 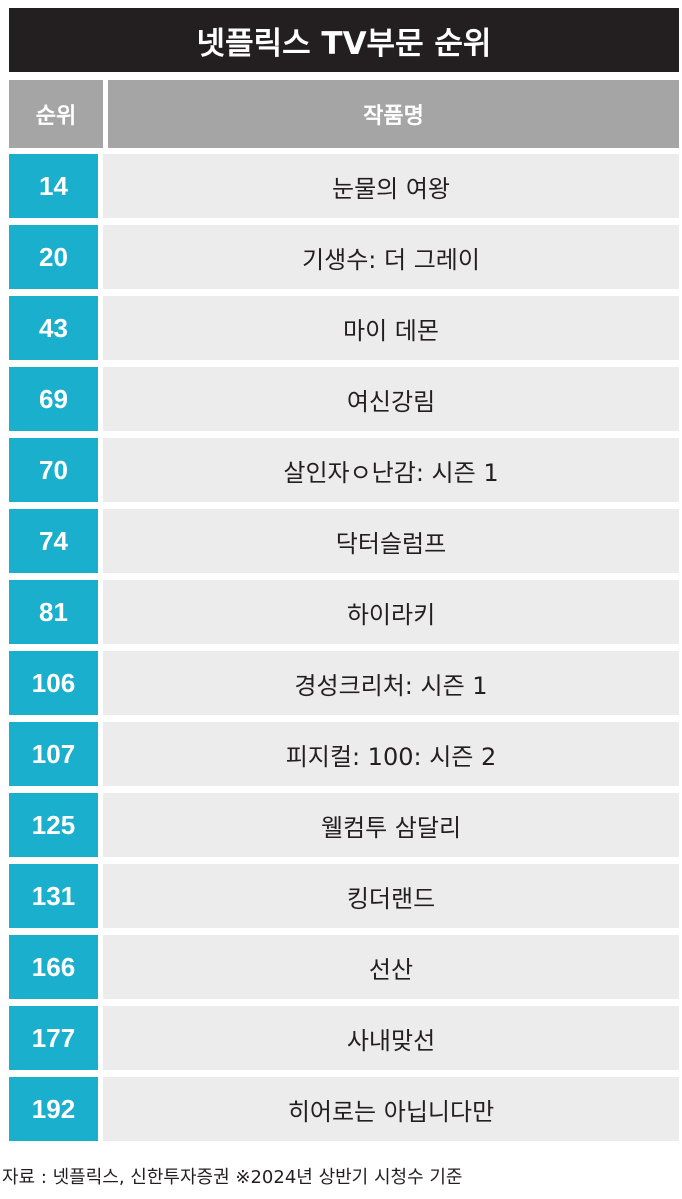 I want to click on table-title: 넷플릭스 TV부문 순위, so click(x=344, y=40).